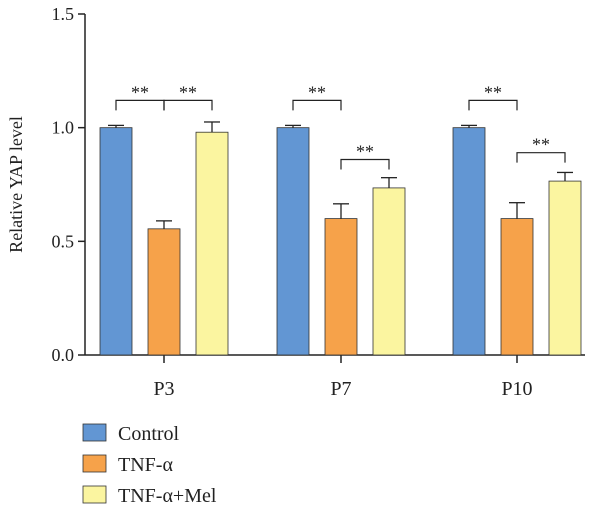 This screenshot has width=600, height=512. I want to click on x-tick-label: P3, so click(163, 389).